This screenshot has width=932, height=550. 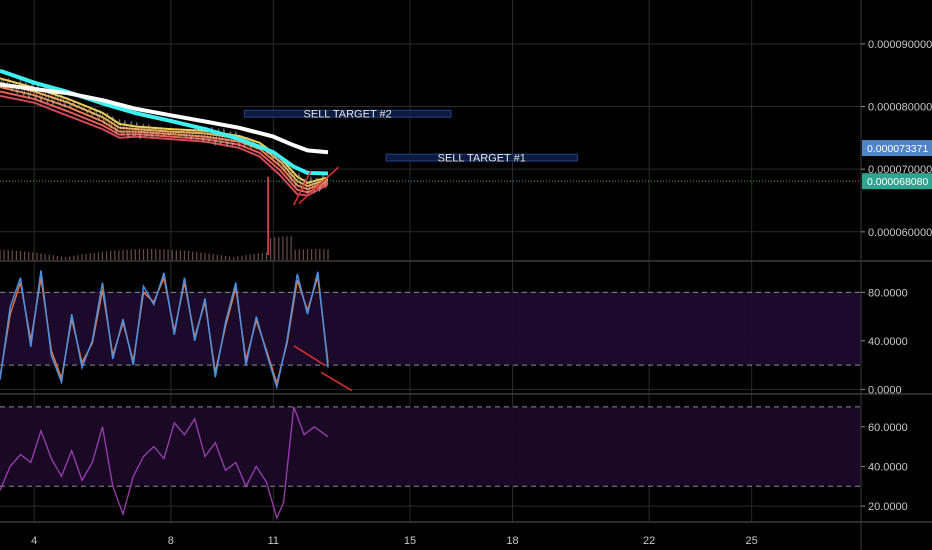 I want to click on rsi-tick-label: 20.0000, so click(x=888, y=507).